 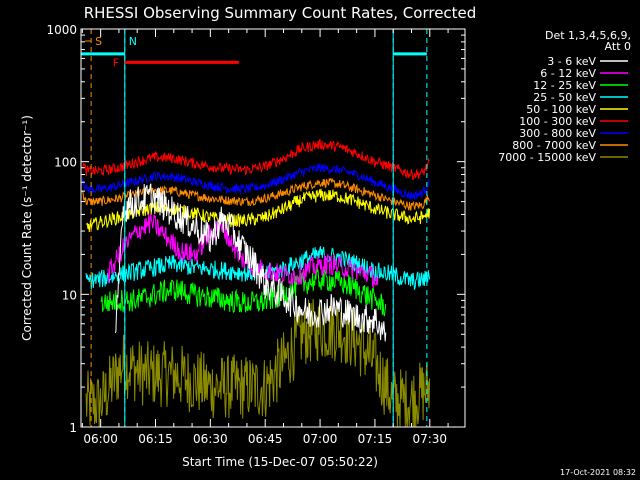 What do you see at coordinates (564, 85) in the screenshot?
I see `legend-entry-label: 12 - 25 keV` at bounding box center [564, 85].